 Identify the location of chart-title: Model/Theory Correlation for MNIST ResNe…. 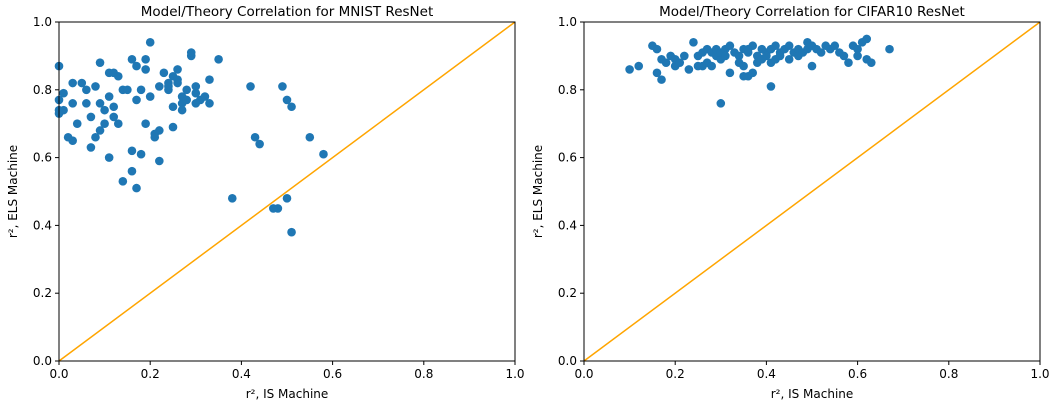
(287, 12).